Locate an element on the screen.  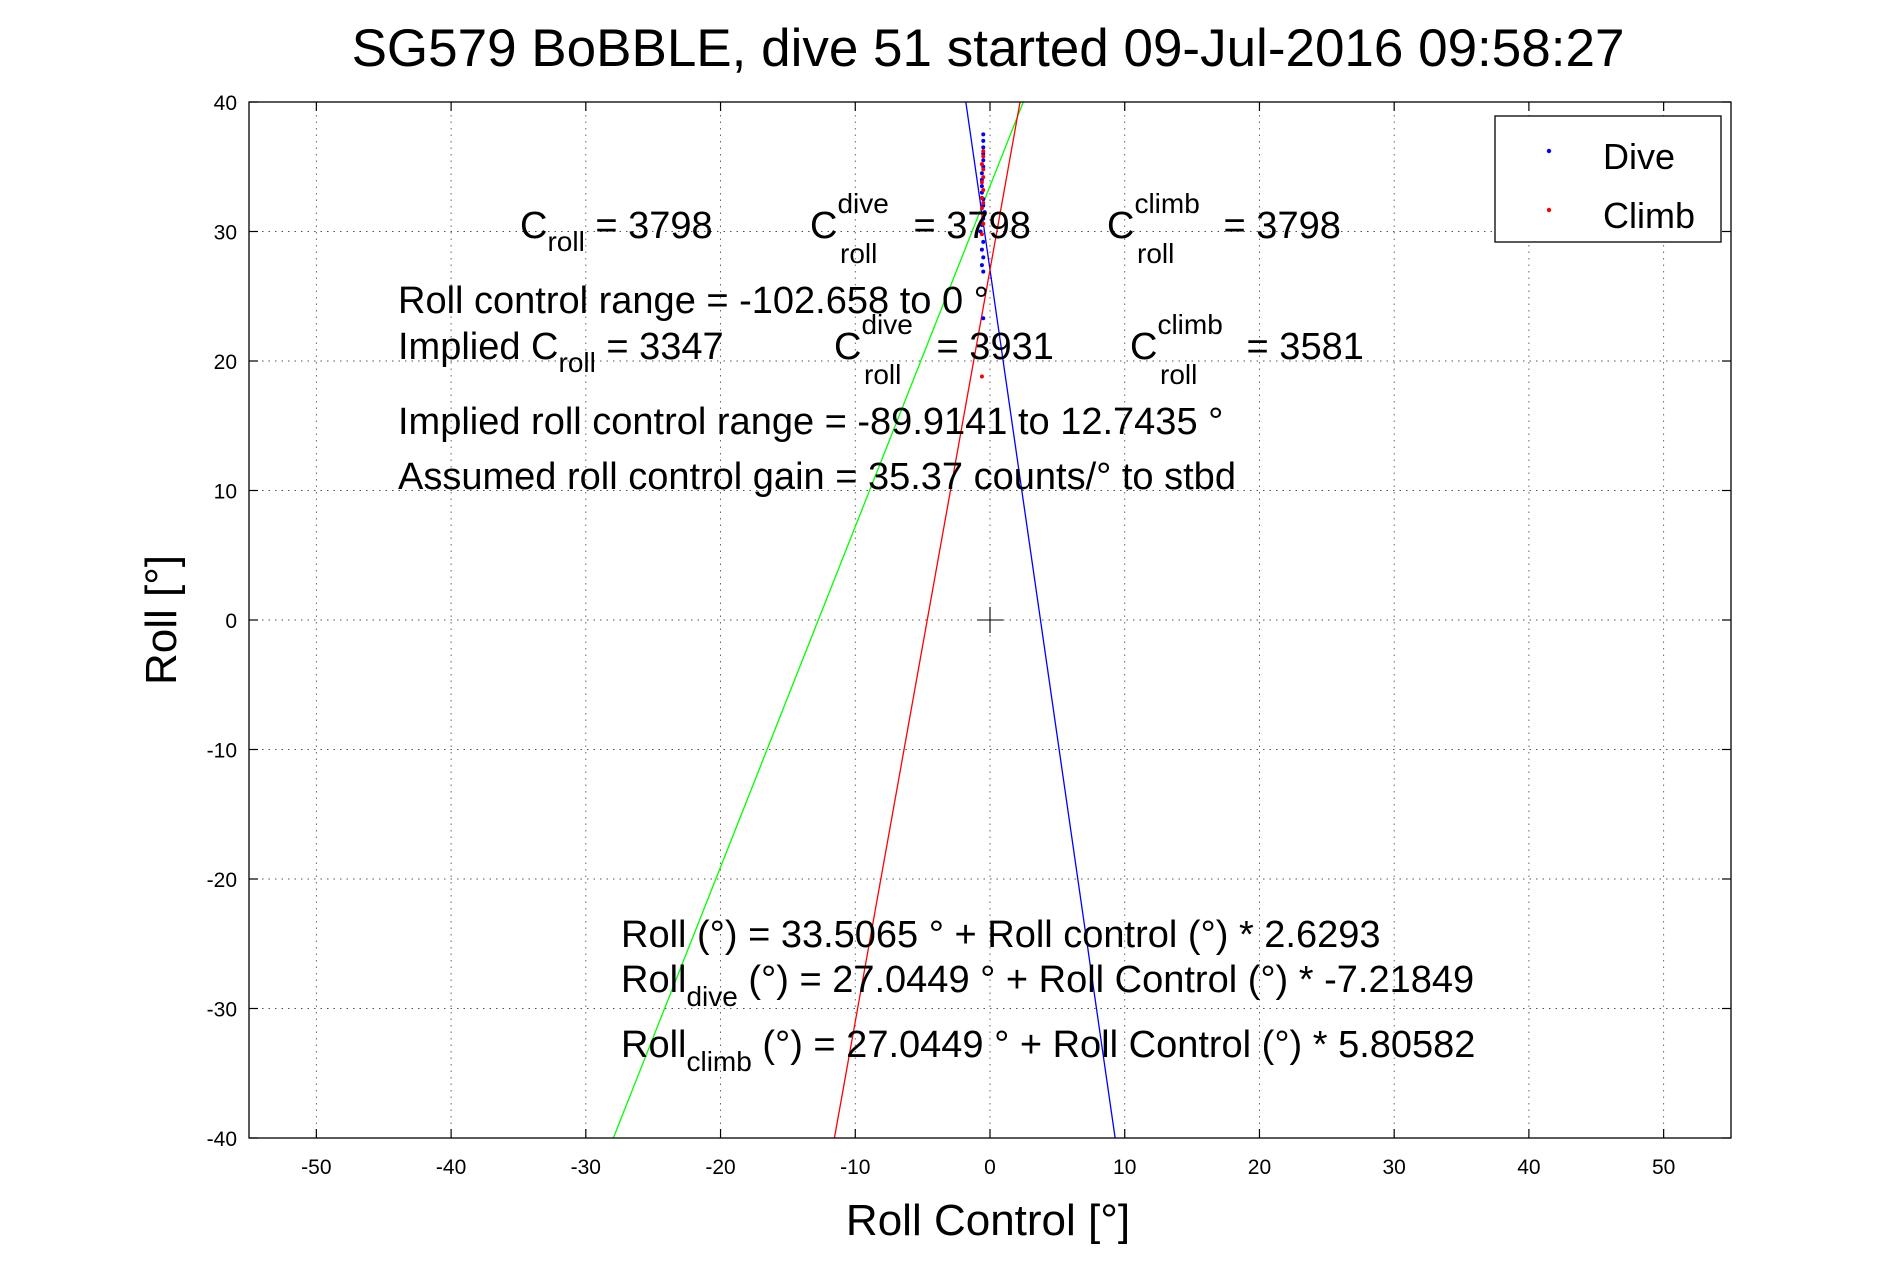
x-tick-label: 40 is located at coordinates (1528, 1167).